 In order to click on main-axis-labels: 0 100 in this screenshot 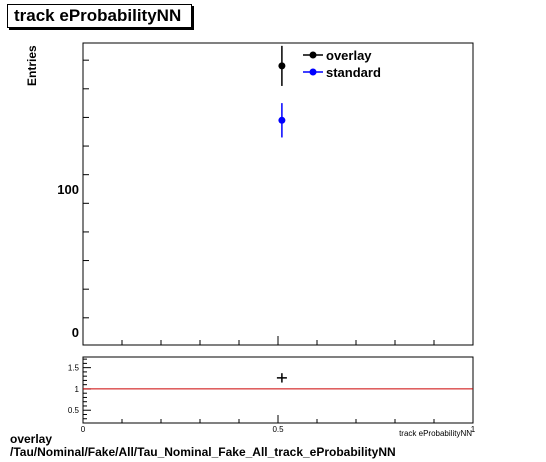, I will do `click(68, 261)`.